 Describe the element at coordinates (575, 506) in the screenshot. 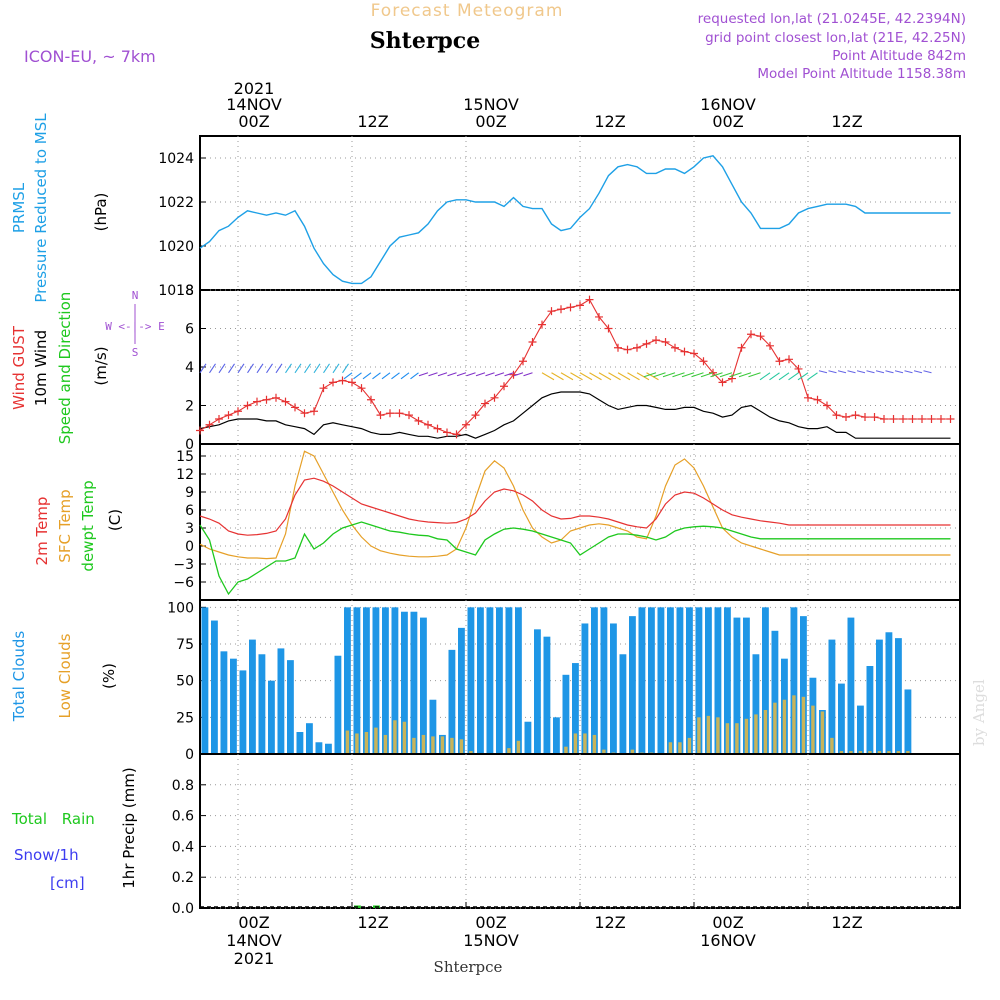

I see `temp2m-line` at that location.